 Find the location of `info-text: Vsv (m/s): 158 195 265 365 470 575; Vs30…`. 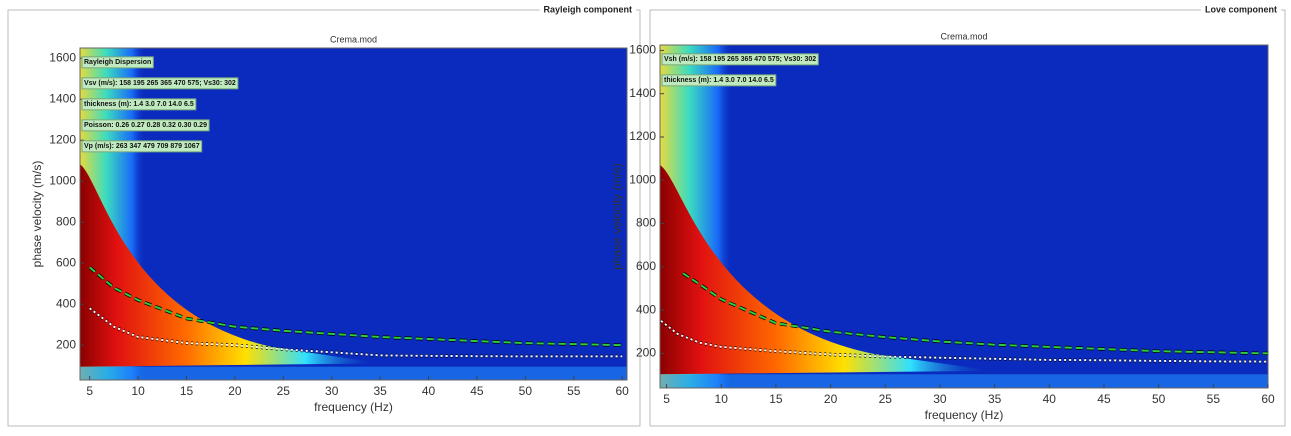

info-text: Vsv (m/s): 158 195 265 365 470 575; Vs30… is located at coordinates (160, 83).